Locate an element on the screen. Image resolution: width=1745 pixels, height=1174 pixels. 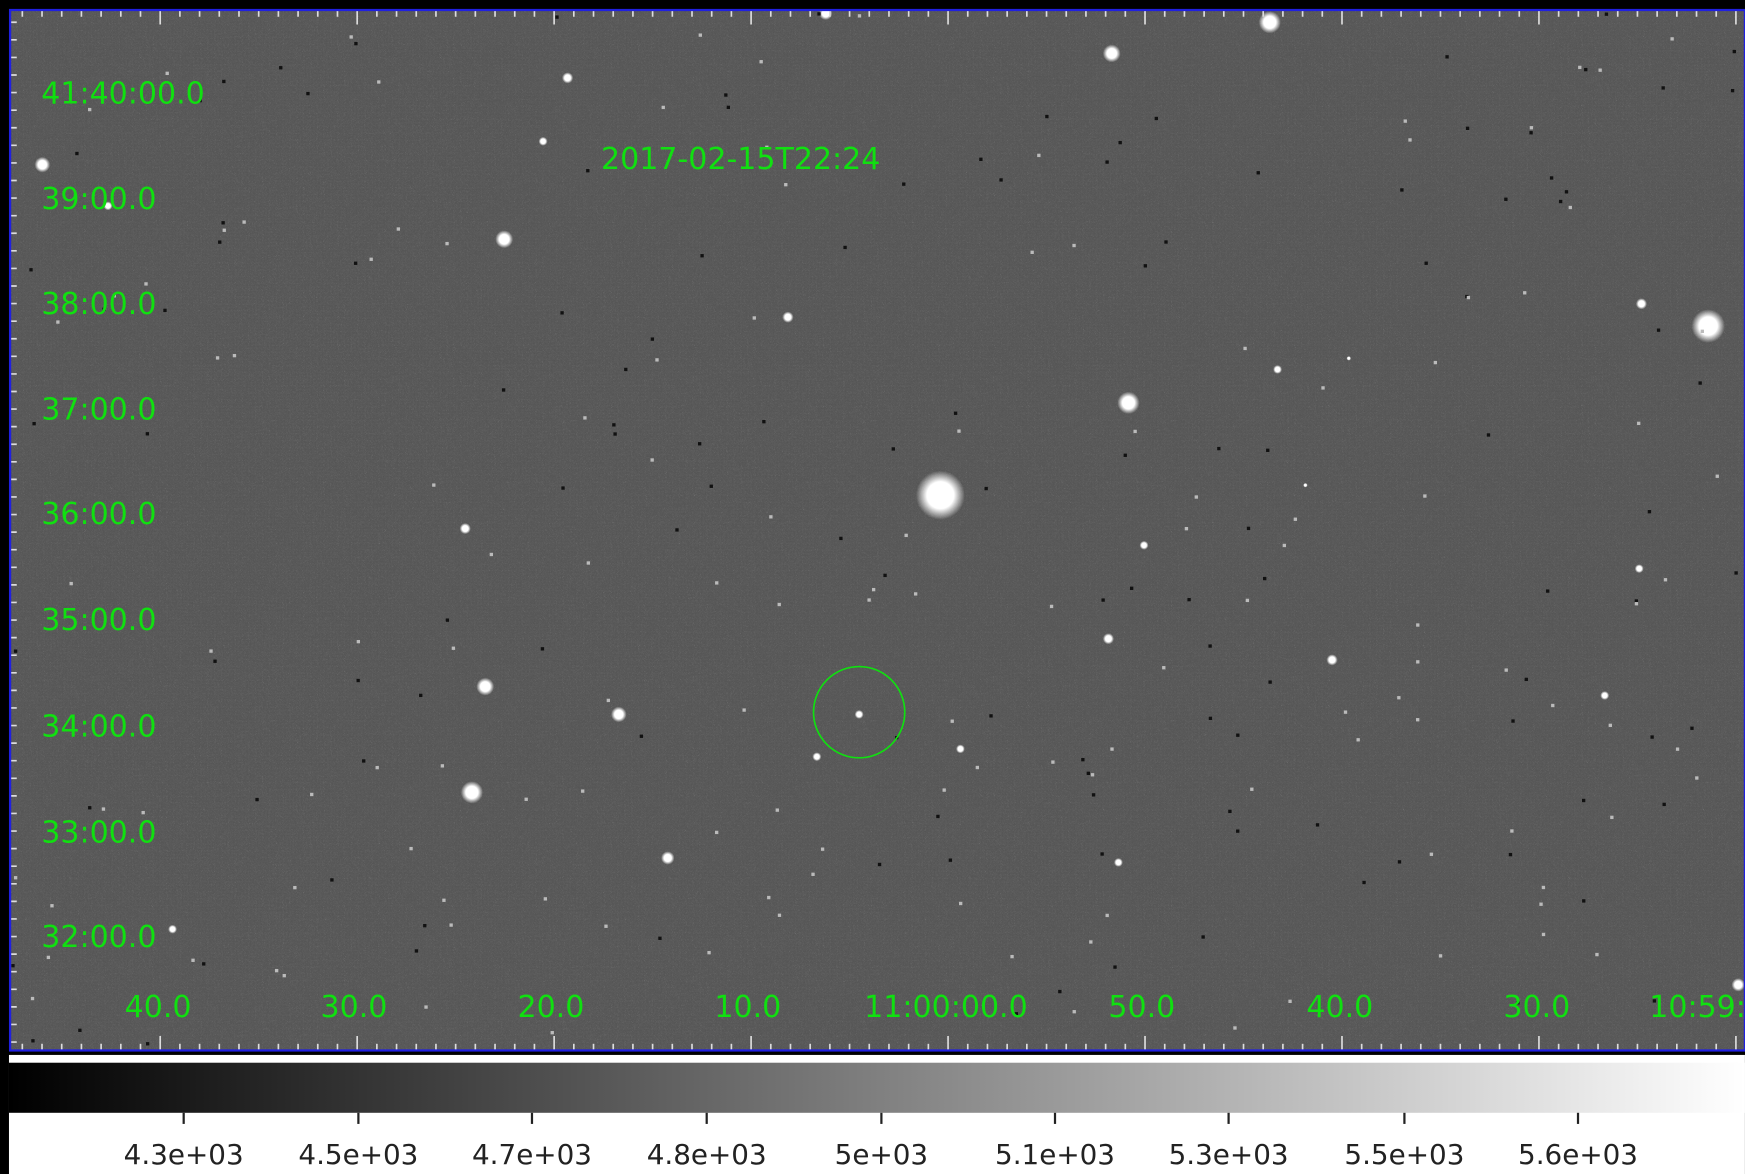
x-label: 50.0 is located at coordinates (1141, 1007).